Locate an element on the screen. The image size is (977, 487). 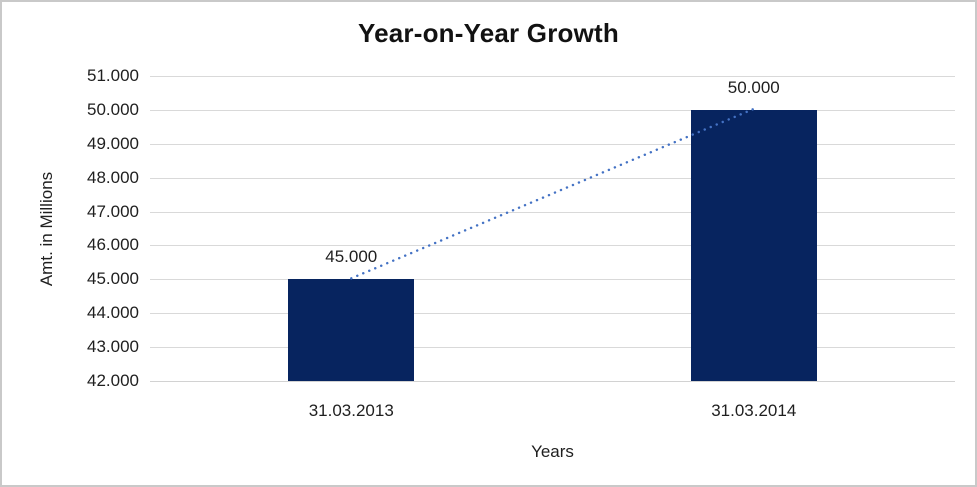
y-axis-tick-label: 50.000 is located at coordinates (113, 109).